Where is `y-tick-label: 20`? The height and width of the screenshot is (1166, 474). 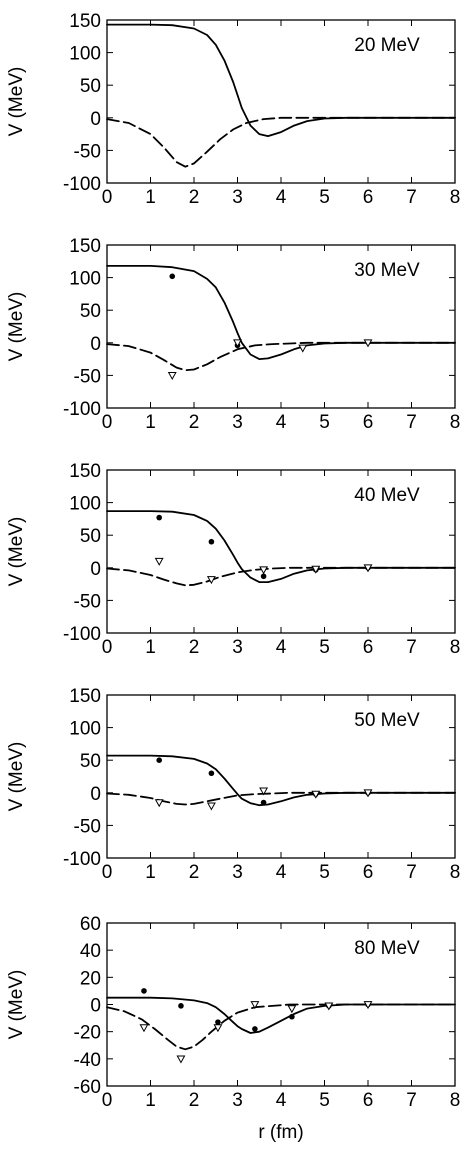
y-tick-label: 20 is located at coordinates (90, 978).